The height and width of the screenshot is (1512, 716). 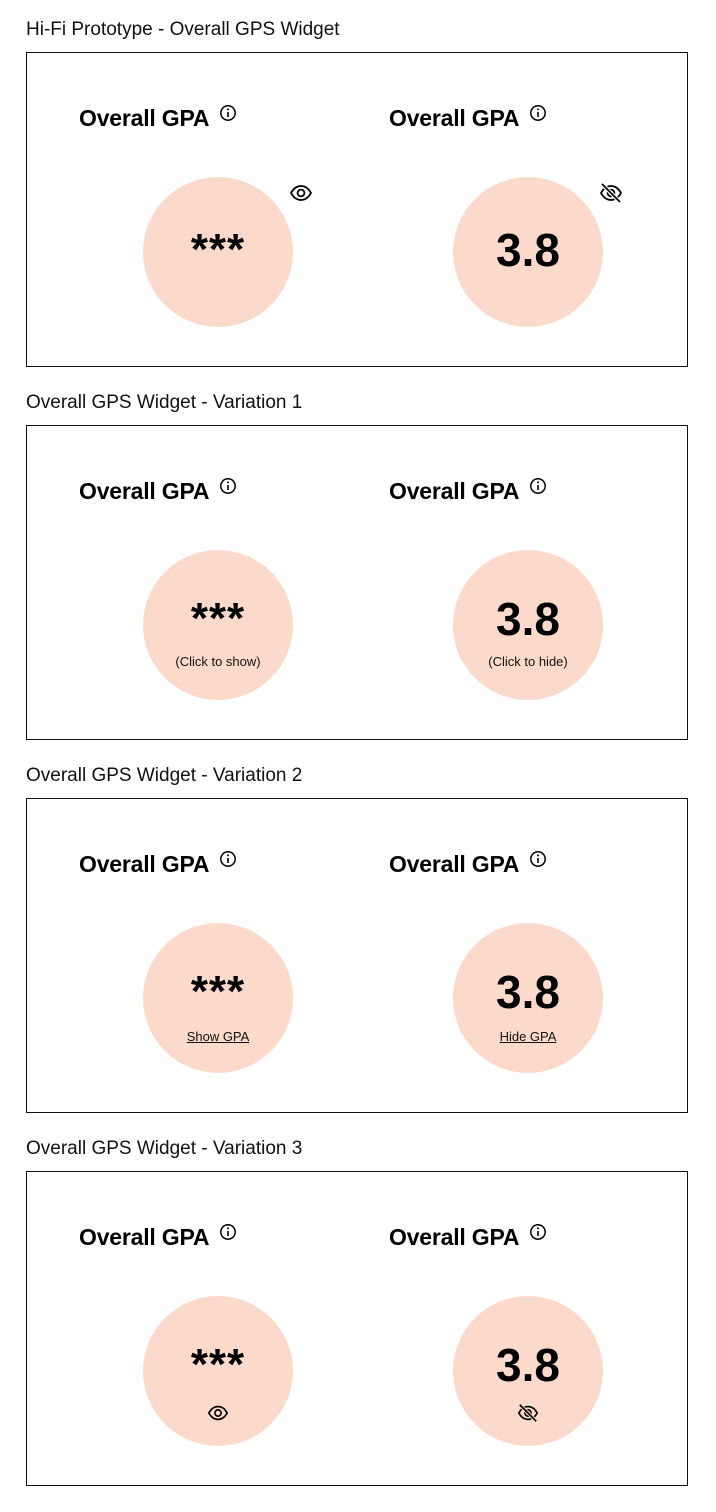 I want to click on hide-gpa-link: Hide GPA, so click(x=528, y=1036).